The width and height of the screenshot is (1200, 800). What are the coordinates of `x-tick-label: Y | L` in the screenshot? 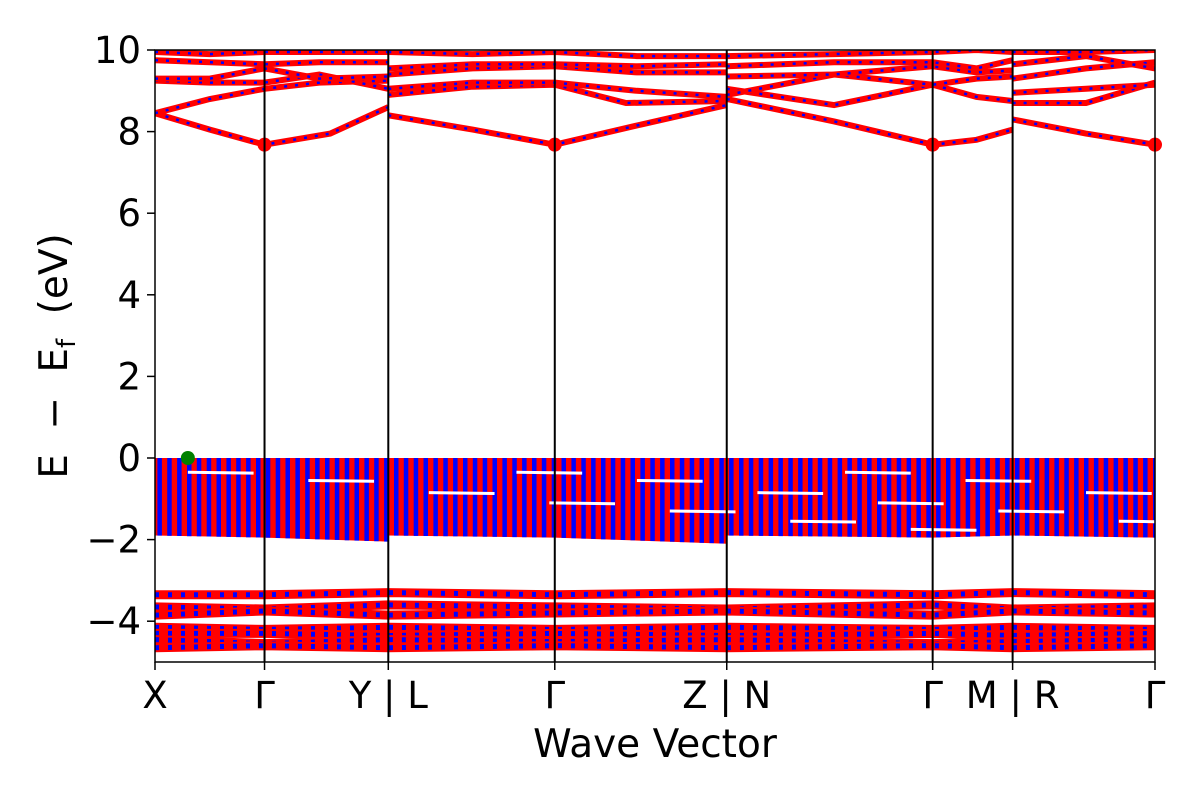 It's located at (388, 695).